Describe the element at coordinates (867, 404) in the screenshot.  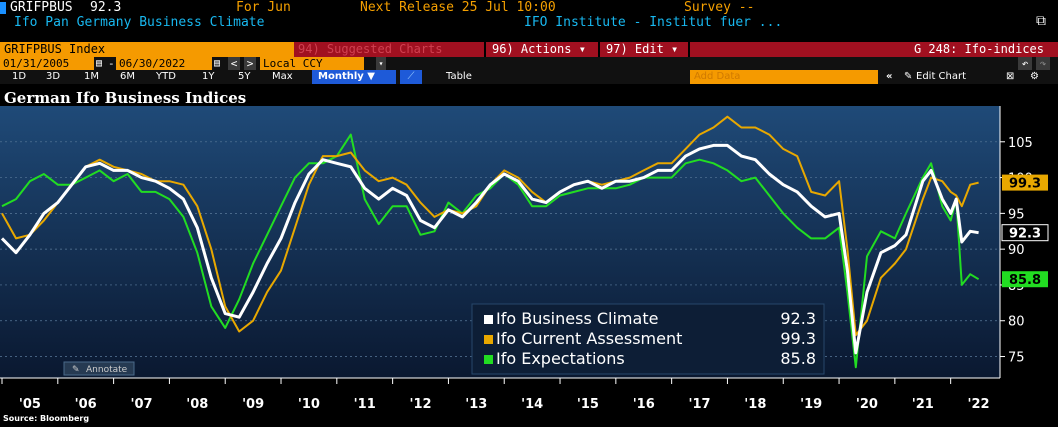
I see `x-tick-label-15: '20` at that location.